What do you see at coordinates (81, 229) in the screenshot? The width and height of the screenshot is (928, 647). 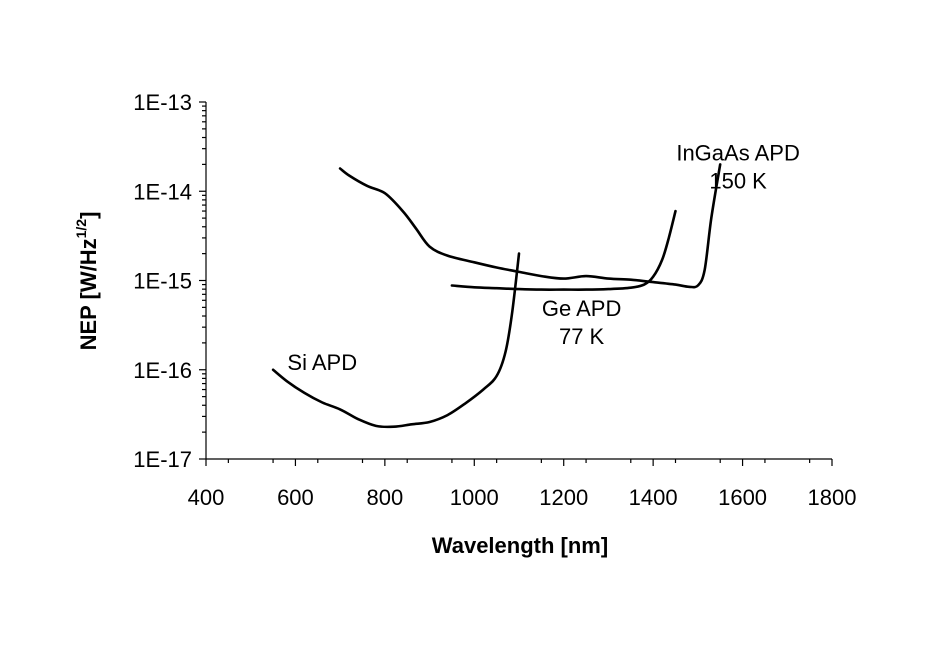 I see `y-axis-title-sup: 1/2` at bounding box center [81, 229].